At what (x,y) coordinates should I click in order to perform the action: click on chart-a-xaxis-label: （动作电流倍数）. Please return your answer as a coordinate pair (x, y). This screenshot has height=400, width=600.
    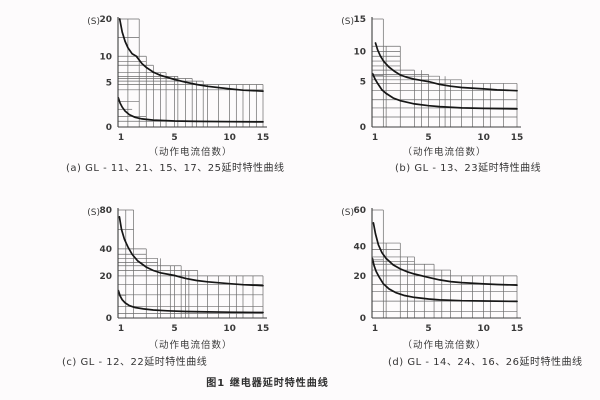
    Looking at the image, I should click on (190, 152).